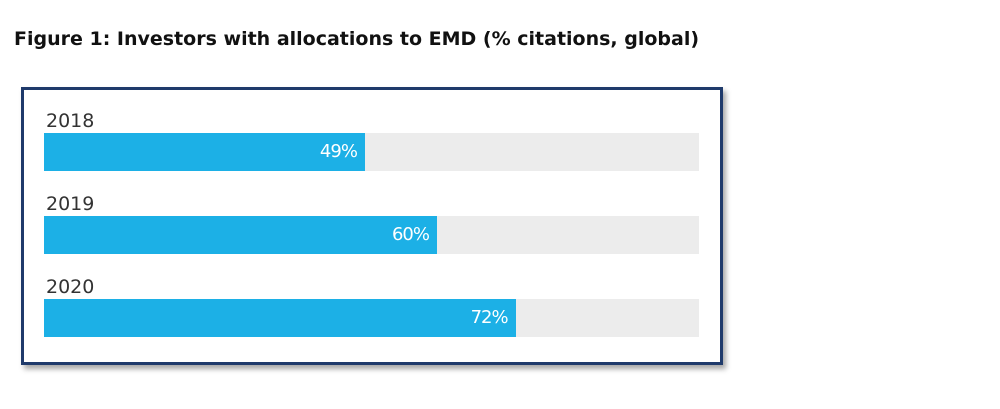 The image size is (1000, 409). What do you see at coordinates (204, 152) in the screenshot?
I see `bar-2018: 49%` at bounding box center [204, 152].